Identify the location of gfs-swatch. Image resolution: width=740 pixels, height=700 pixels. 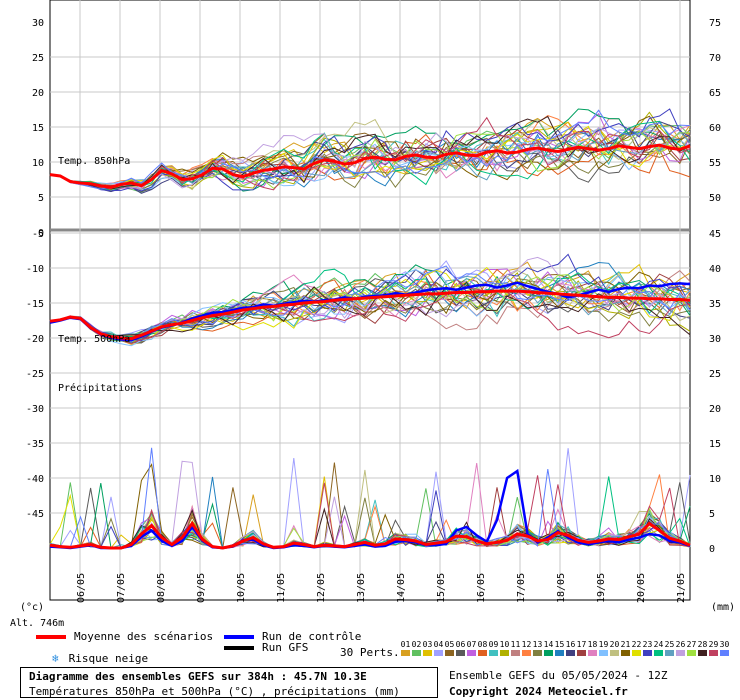
(239, 647).